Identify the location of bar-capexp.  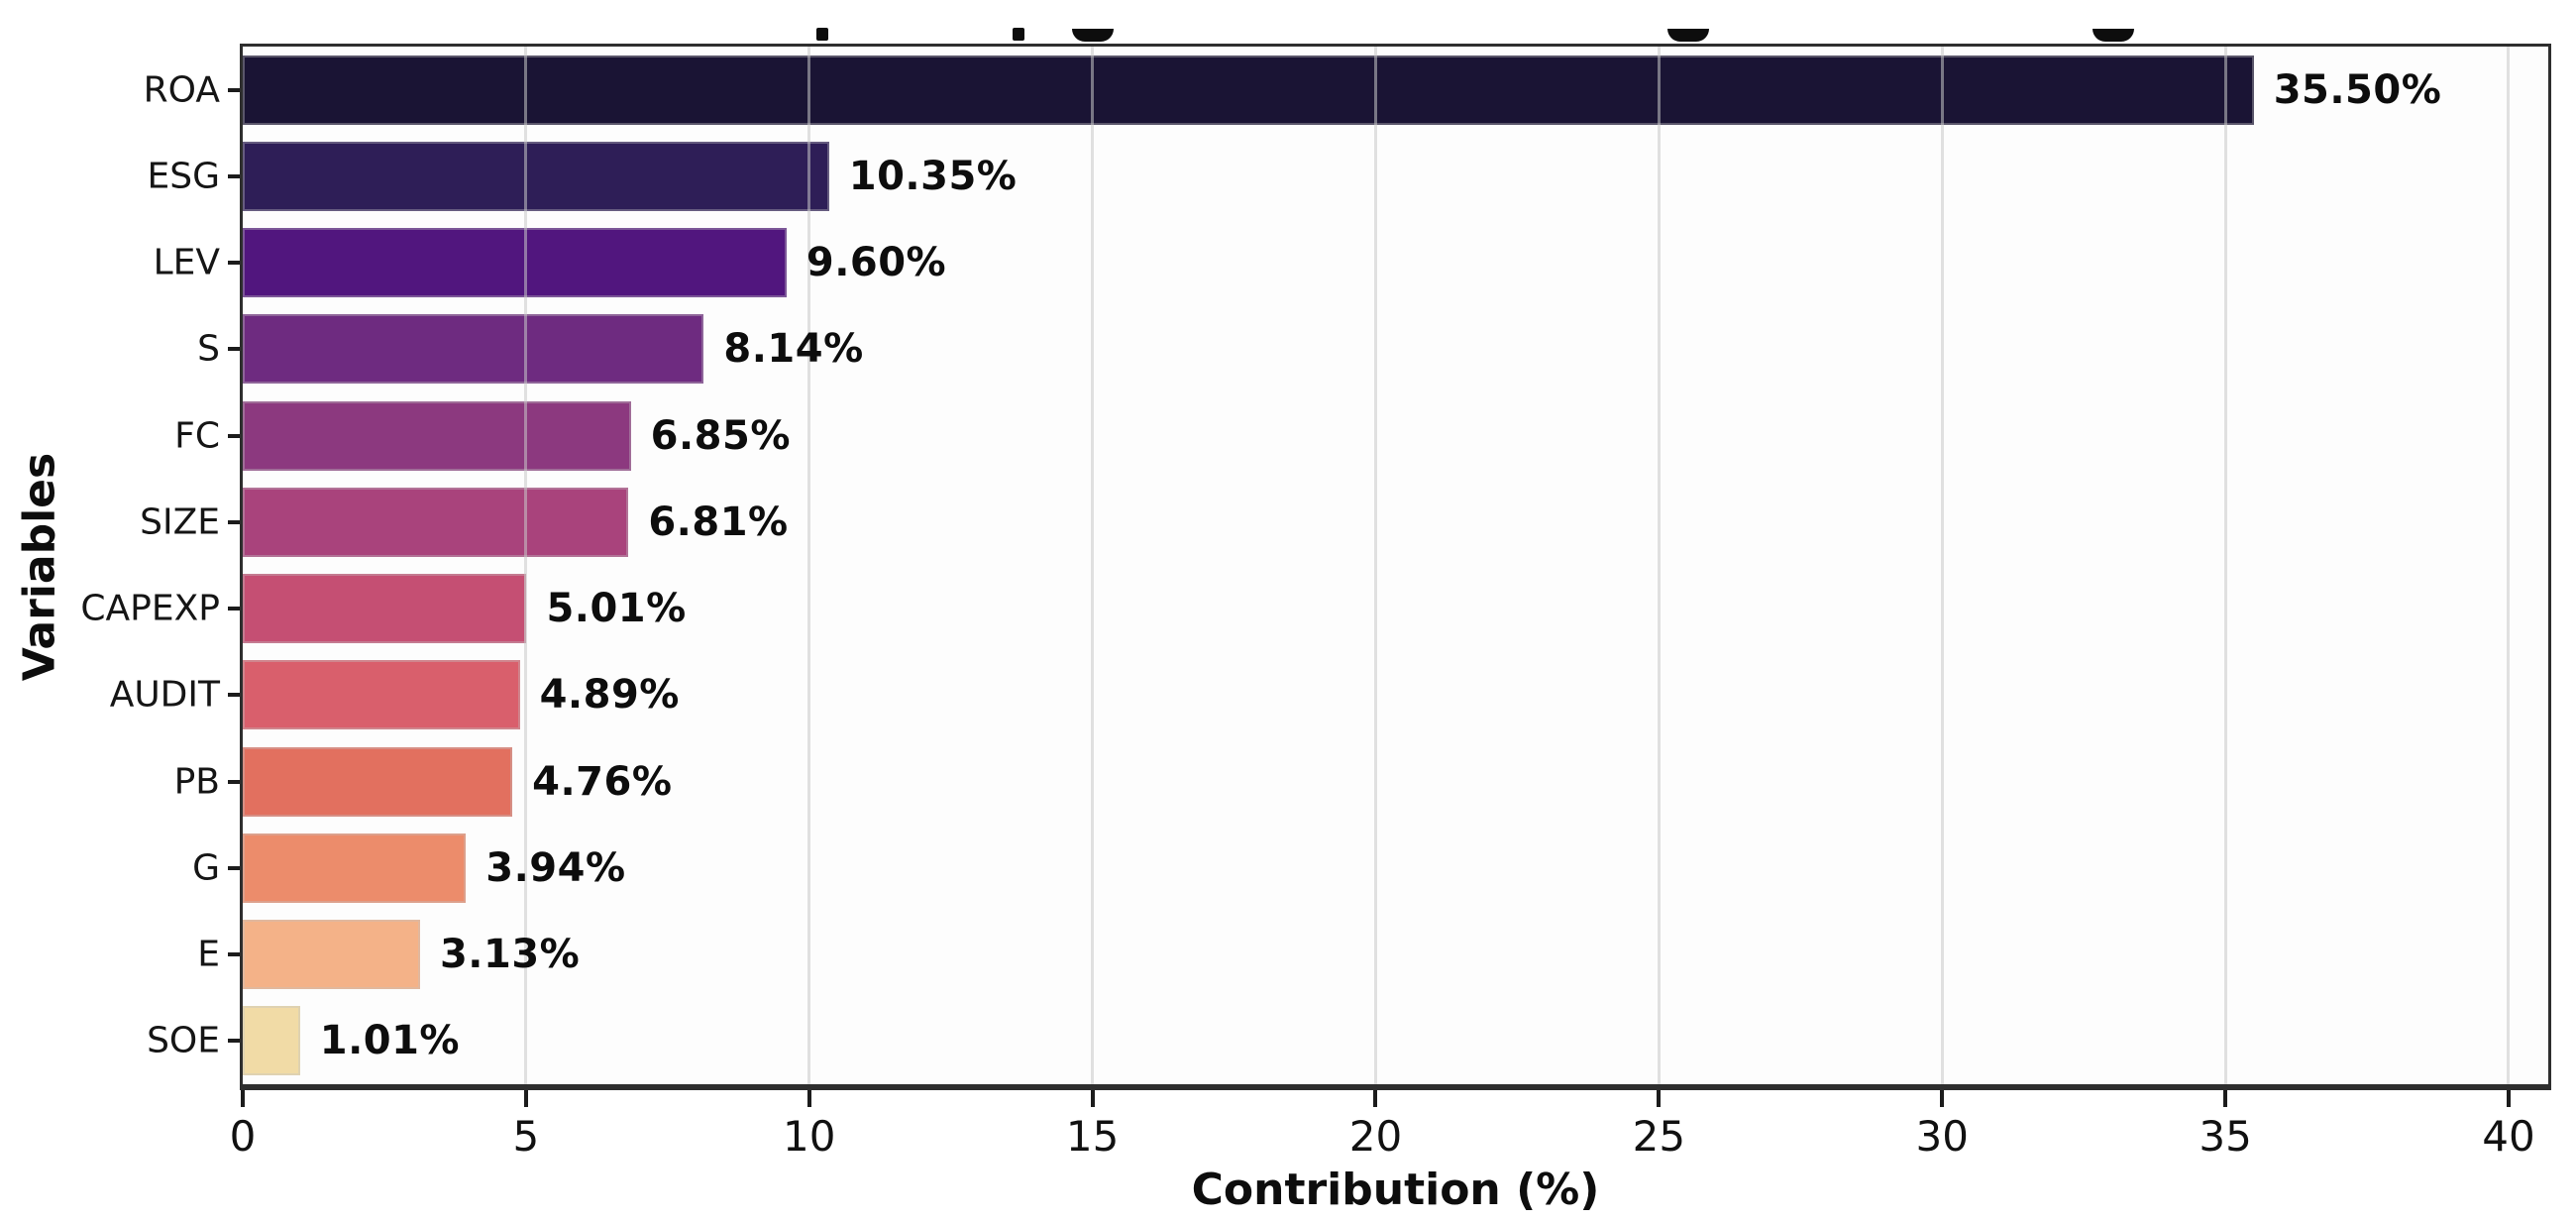
(385, 609).